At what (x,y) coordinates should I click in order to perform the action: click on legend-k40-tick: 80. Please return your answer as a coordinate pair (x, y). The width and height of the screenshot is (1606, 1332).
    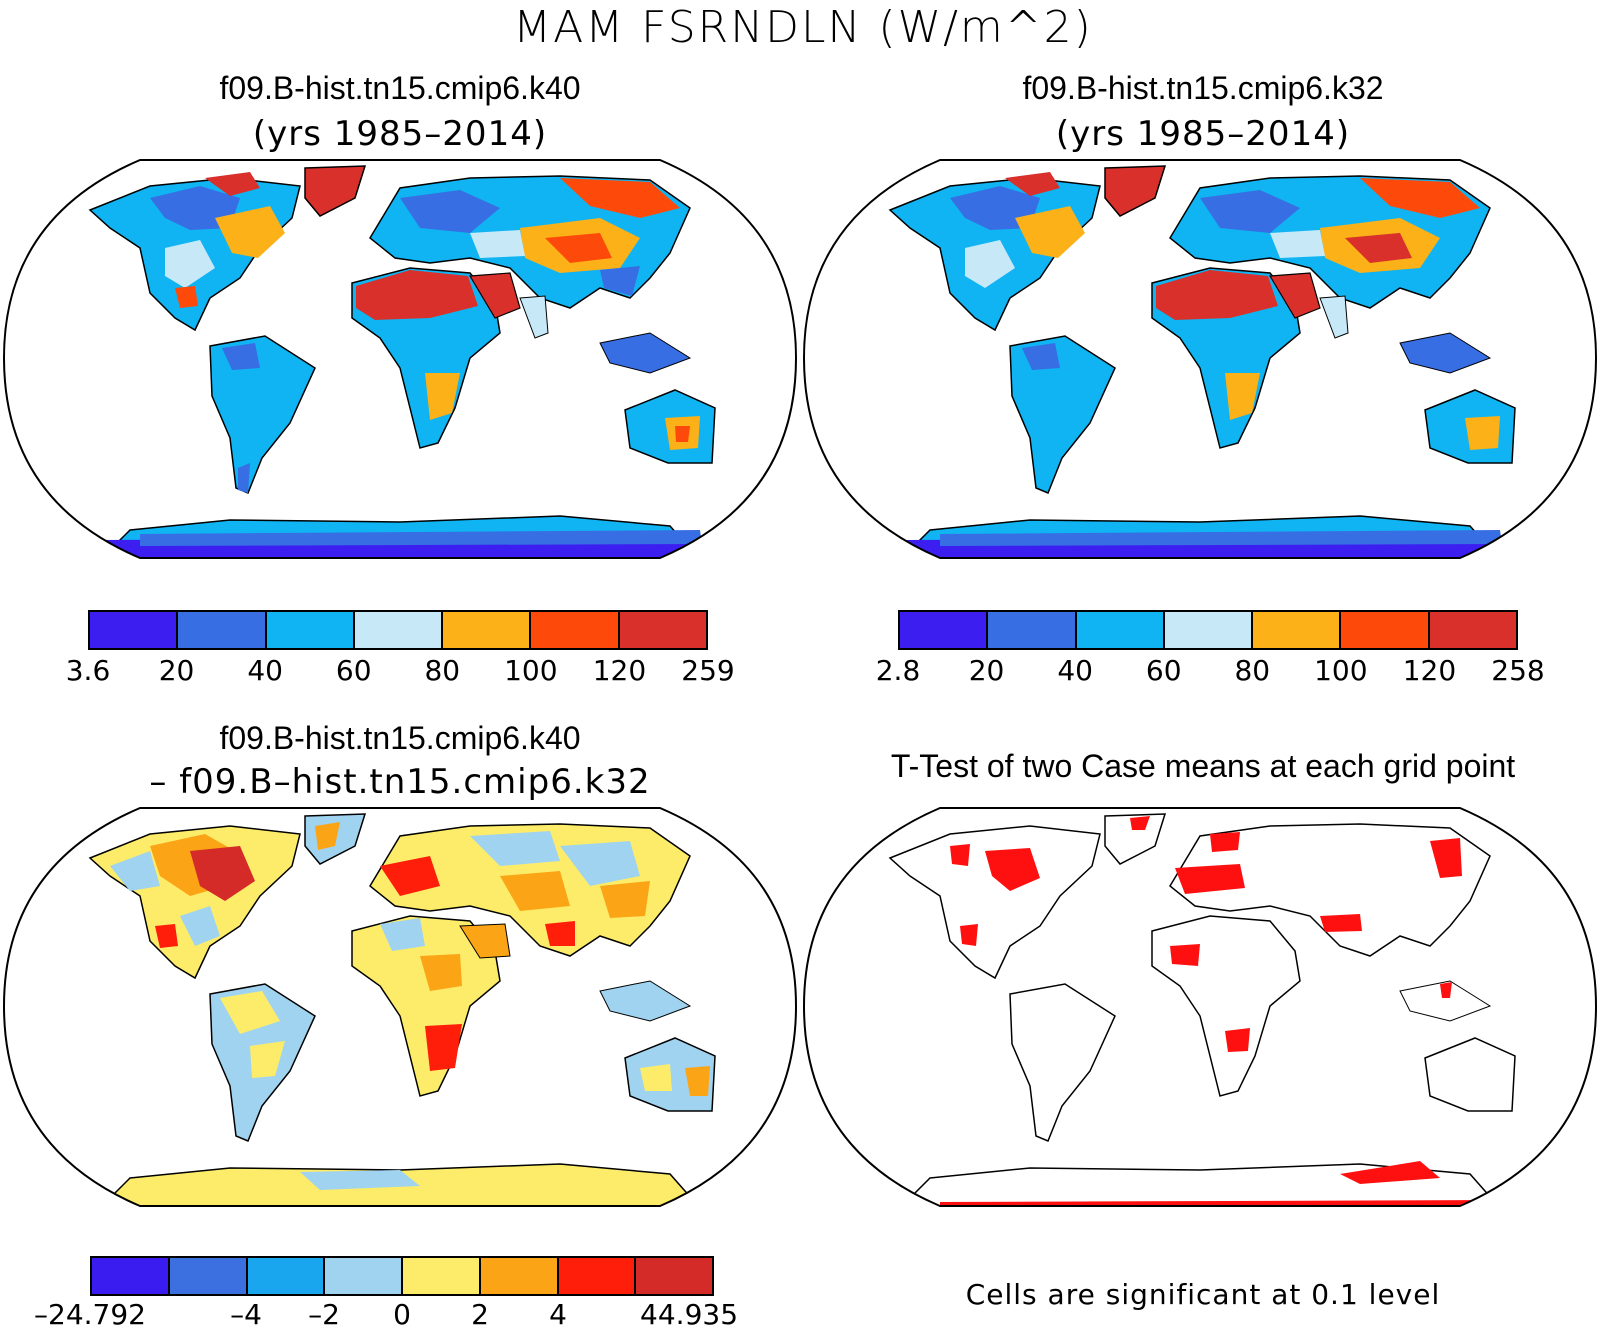
    Looking at the image, I should click on (442, 670).